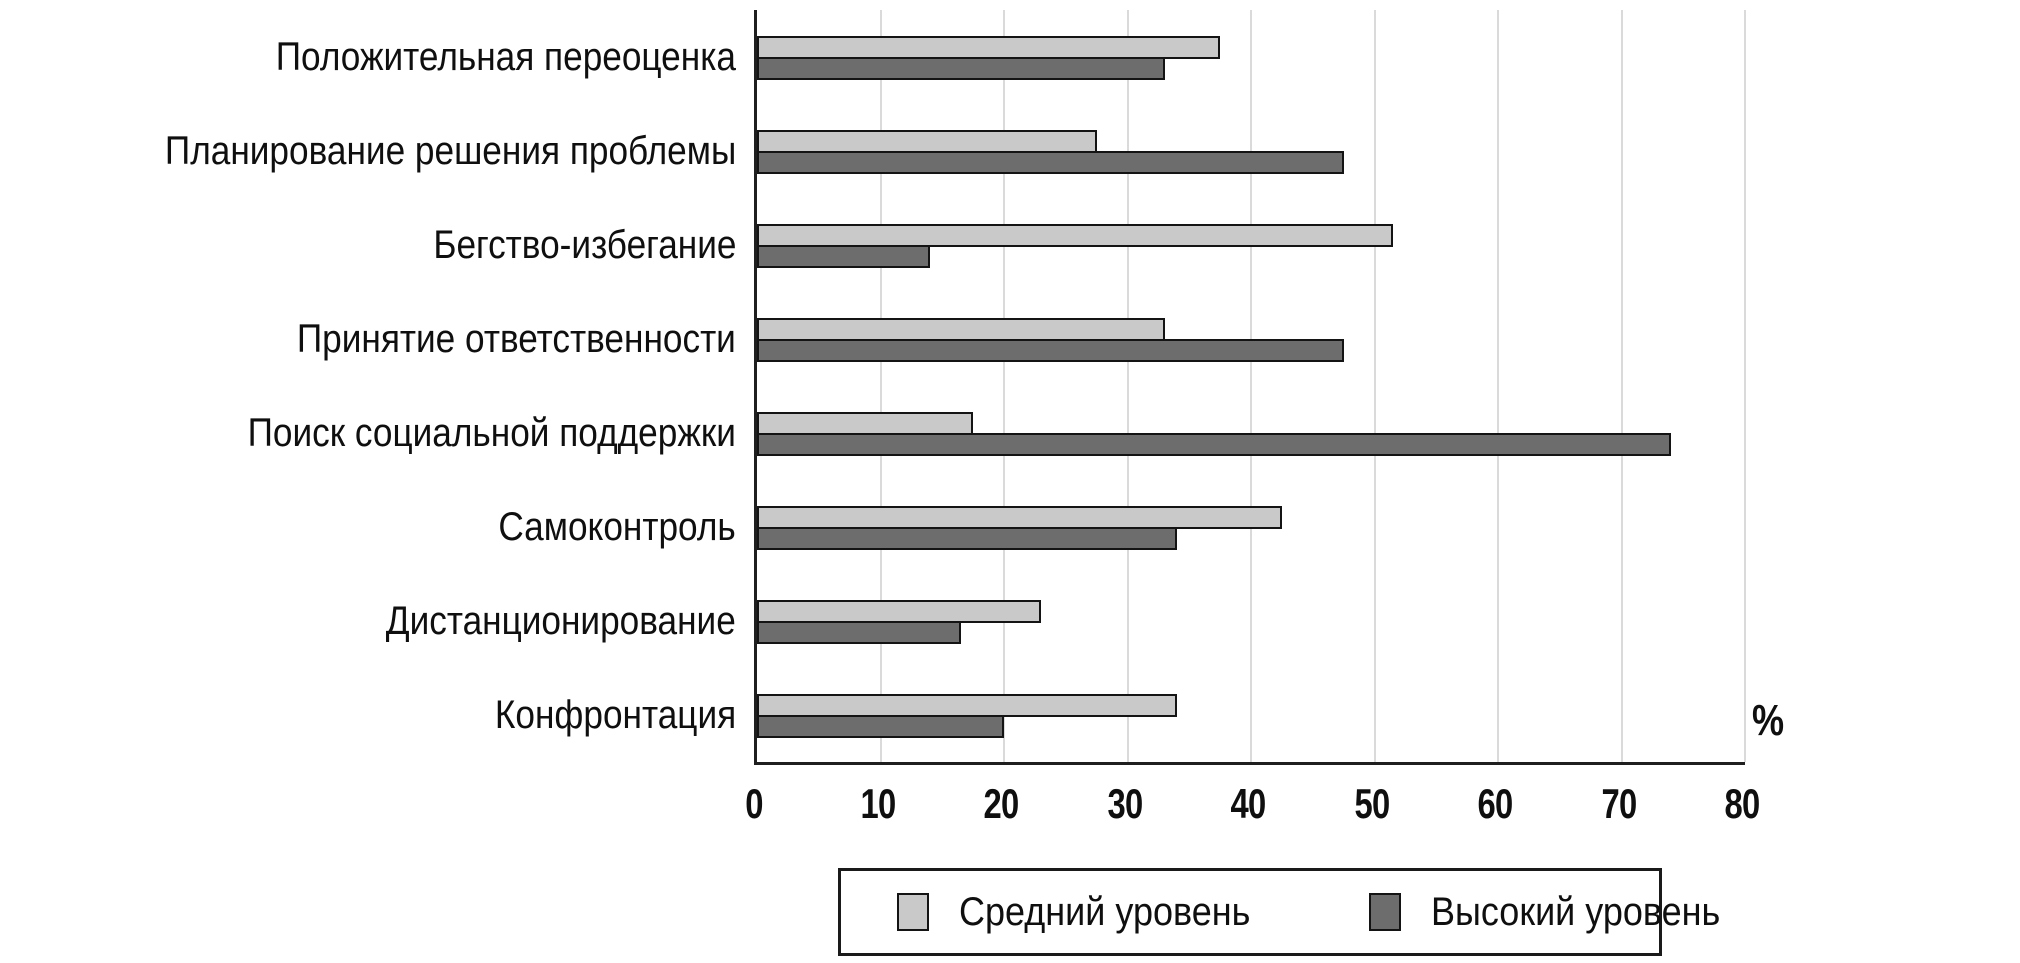 The image size is (2020, 963). I want to click on x-tick-label-60: 60, so click(1495, 803).